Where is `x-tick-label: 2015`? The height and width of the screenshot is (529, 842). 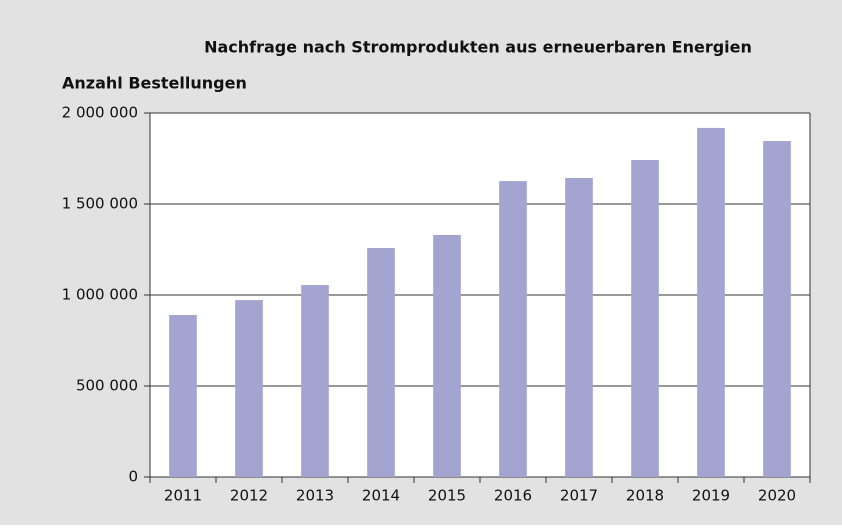 x-tick-label: 2015 is located at coordinates (447, 496).